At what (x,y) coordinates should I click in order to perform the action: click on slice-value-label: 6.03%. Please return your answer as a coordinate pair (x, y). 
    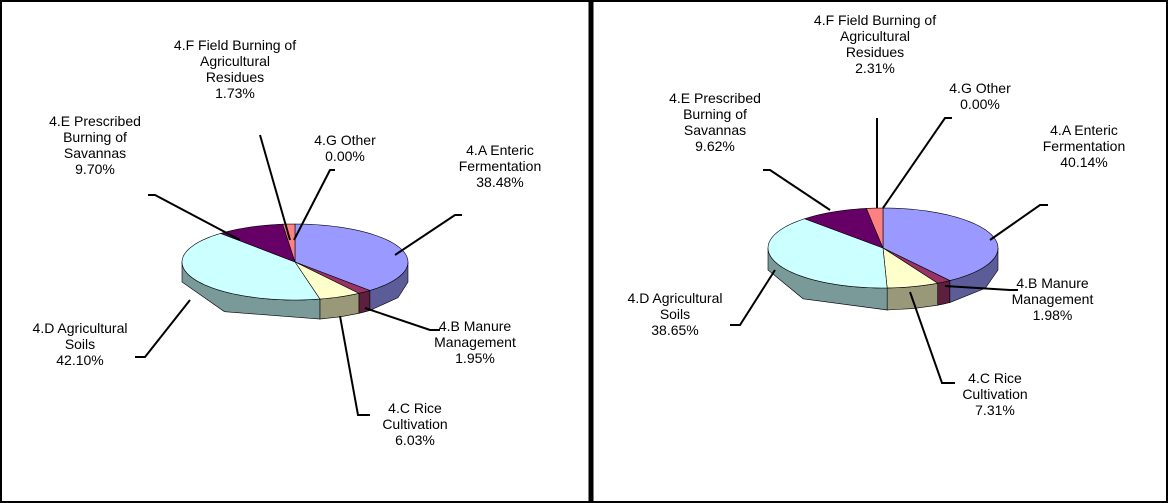
    Looking at the image, I should click on (415, 440).